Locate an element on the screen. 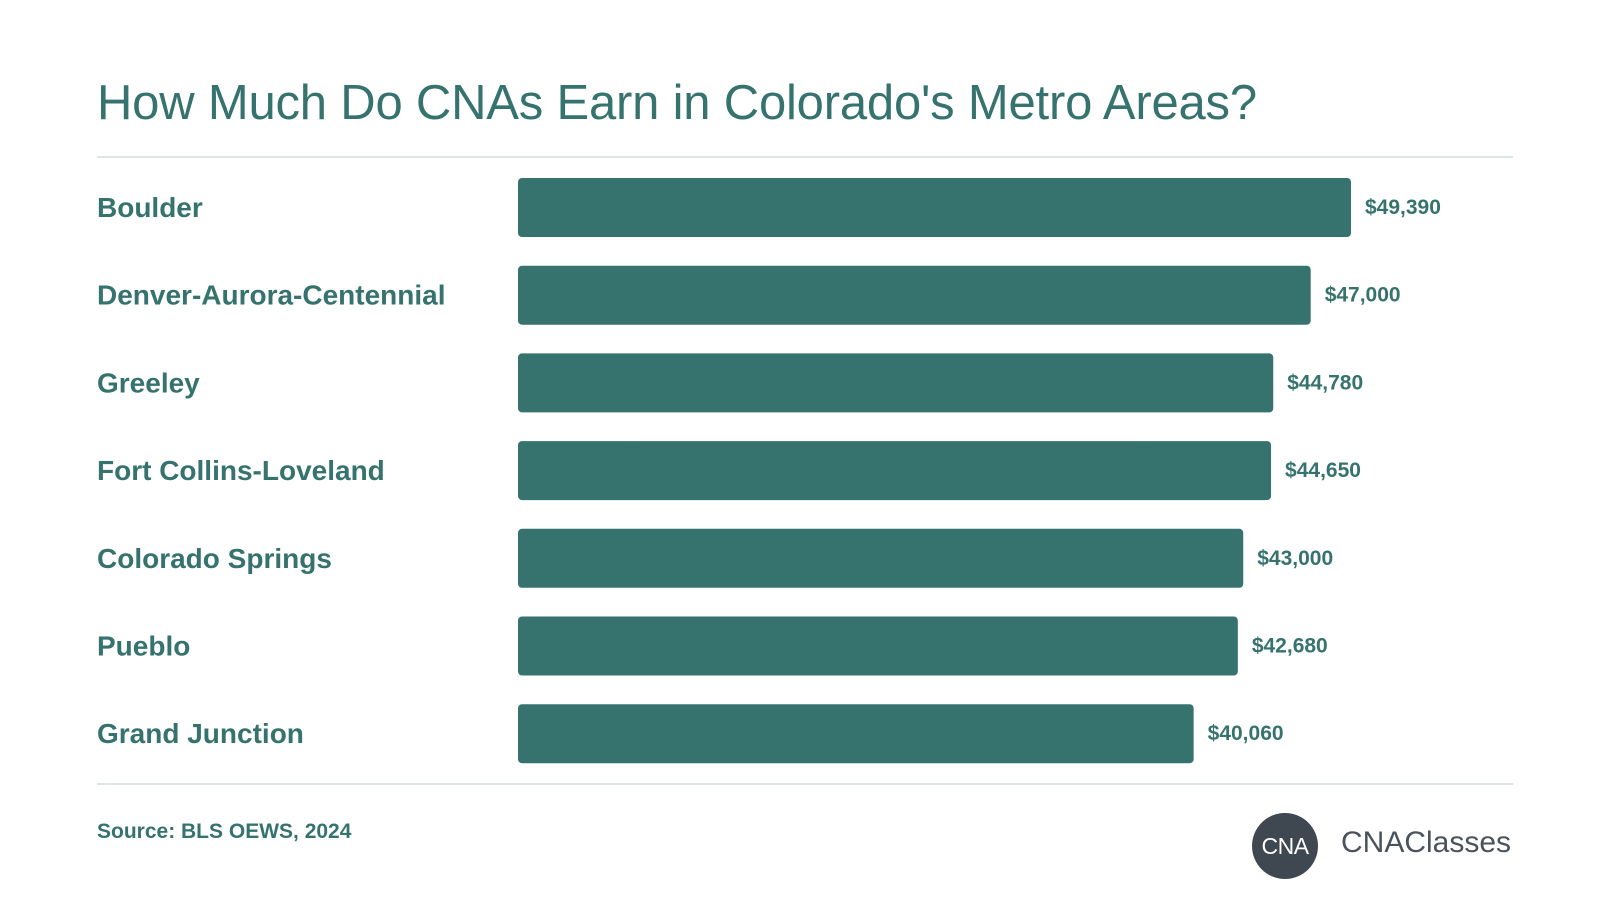 The width and height of the screenshot is (1600, 900). value-label: $47,000 is located at coordinates (1363, 295).